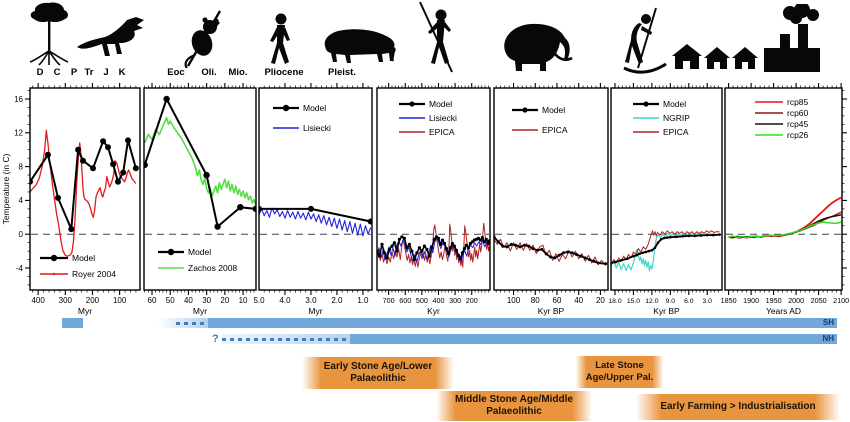 This screenshot has height=422, width=850. I want to click on x-tick-label: 80, so click(535, 300).